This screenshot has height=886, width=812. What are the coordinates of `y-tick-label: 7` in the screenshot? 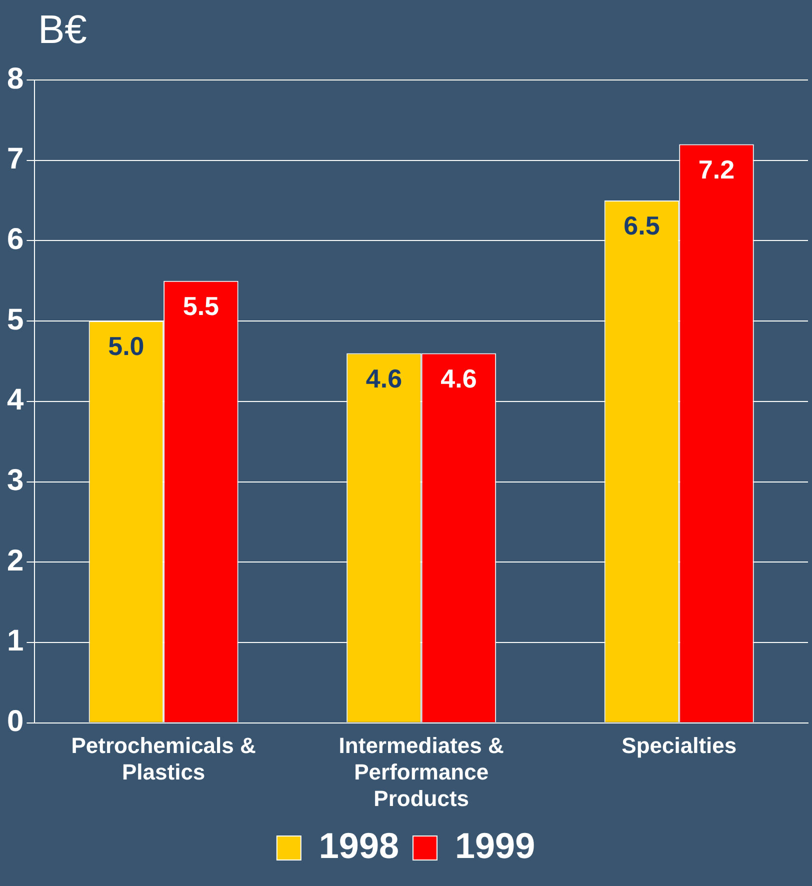 It's located at (15, 159).